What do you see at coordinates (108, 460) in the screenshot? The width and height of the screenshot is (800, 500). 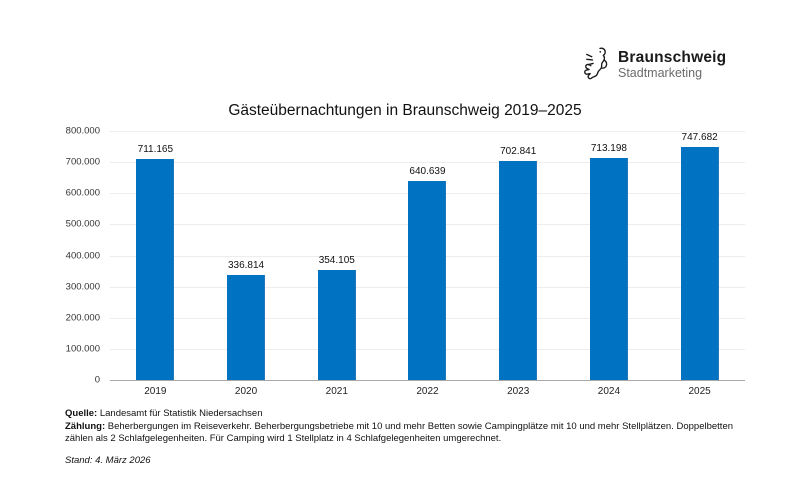 I see `as-of-date: Stand: 4. März 2026` at bounding box center [108, 460].